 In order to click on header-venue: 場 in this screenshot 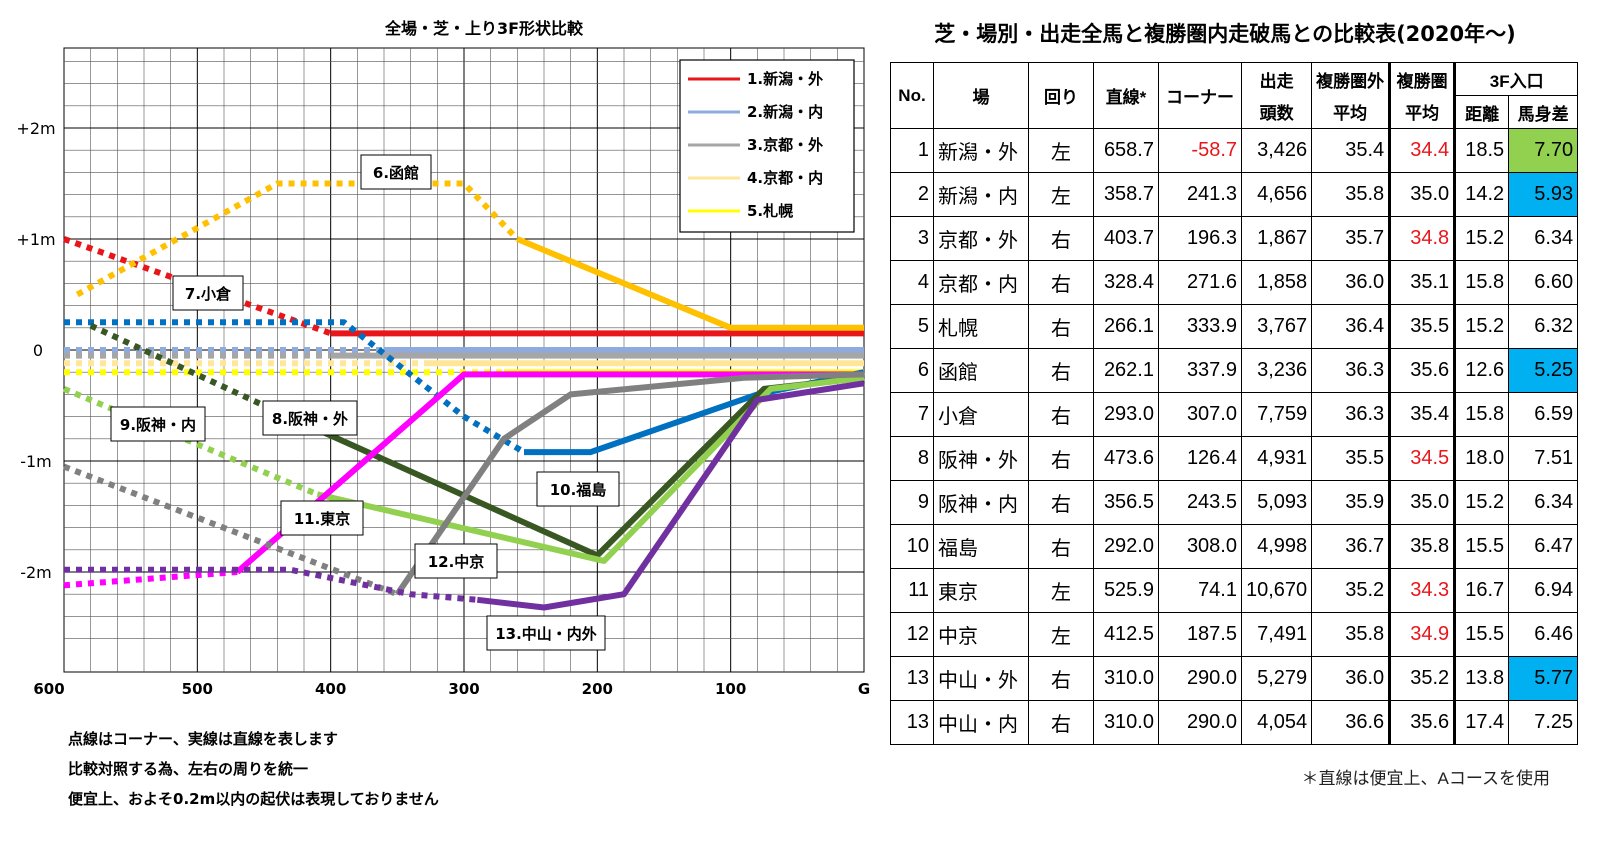, I will do `click(981, 95)`.